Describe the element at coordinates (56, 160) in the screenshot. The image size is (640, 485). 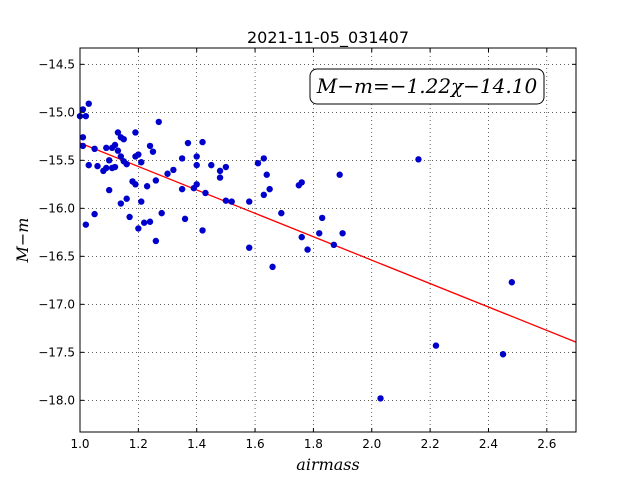
I see `y-tick-label: −15.5` at that location.